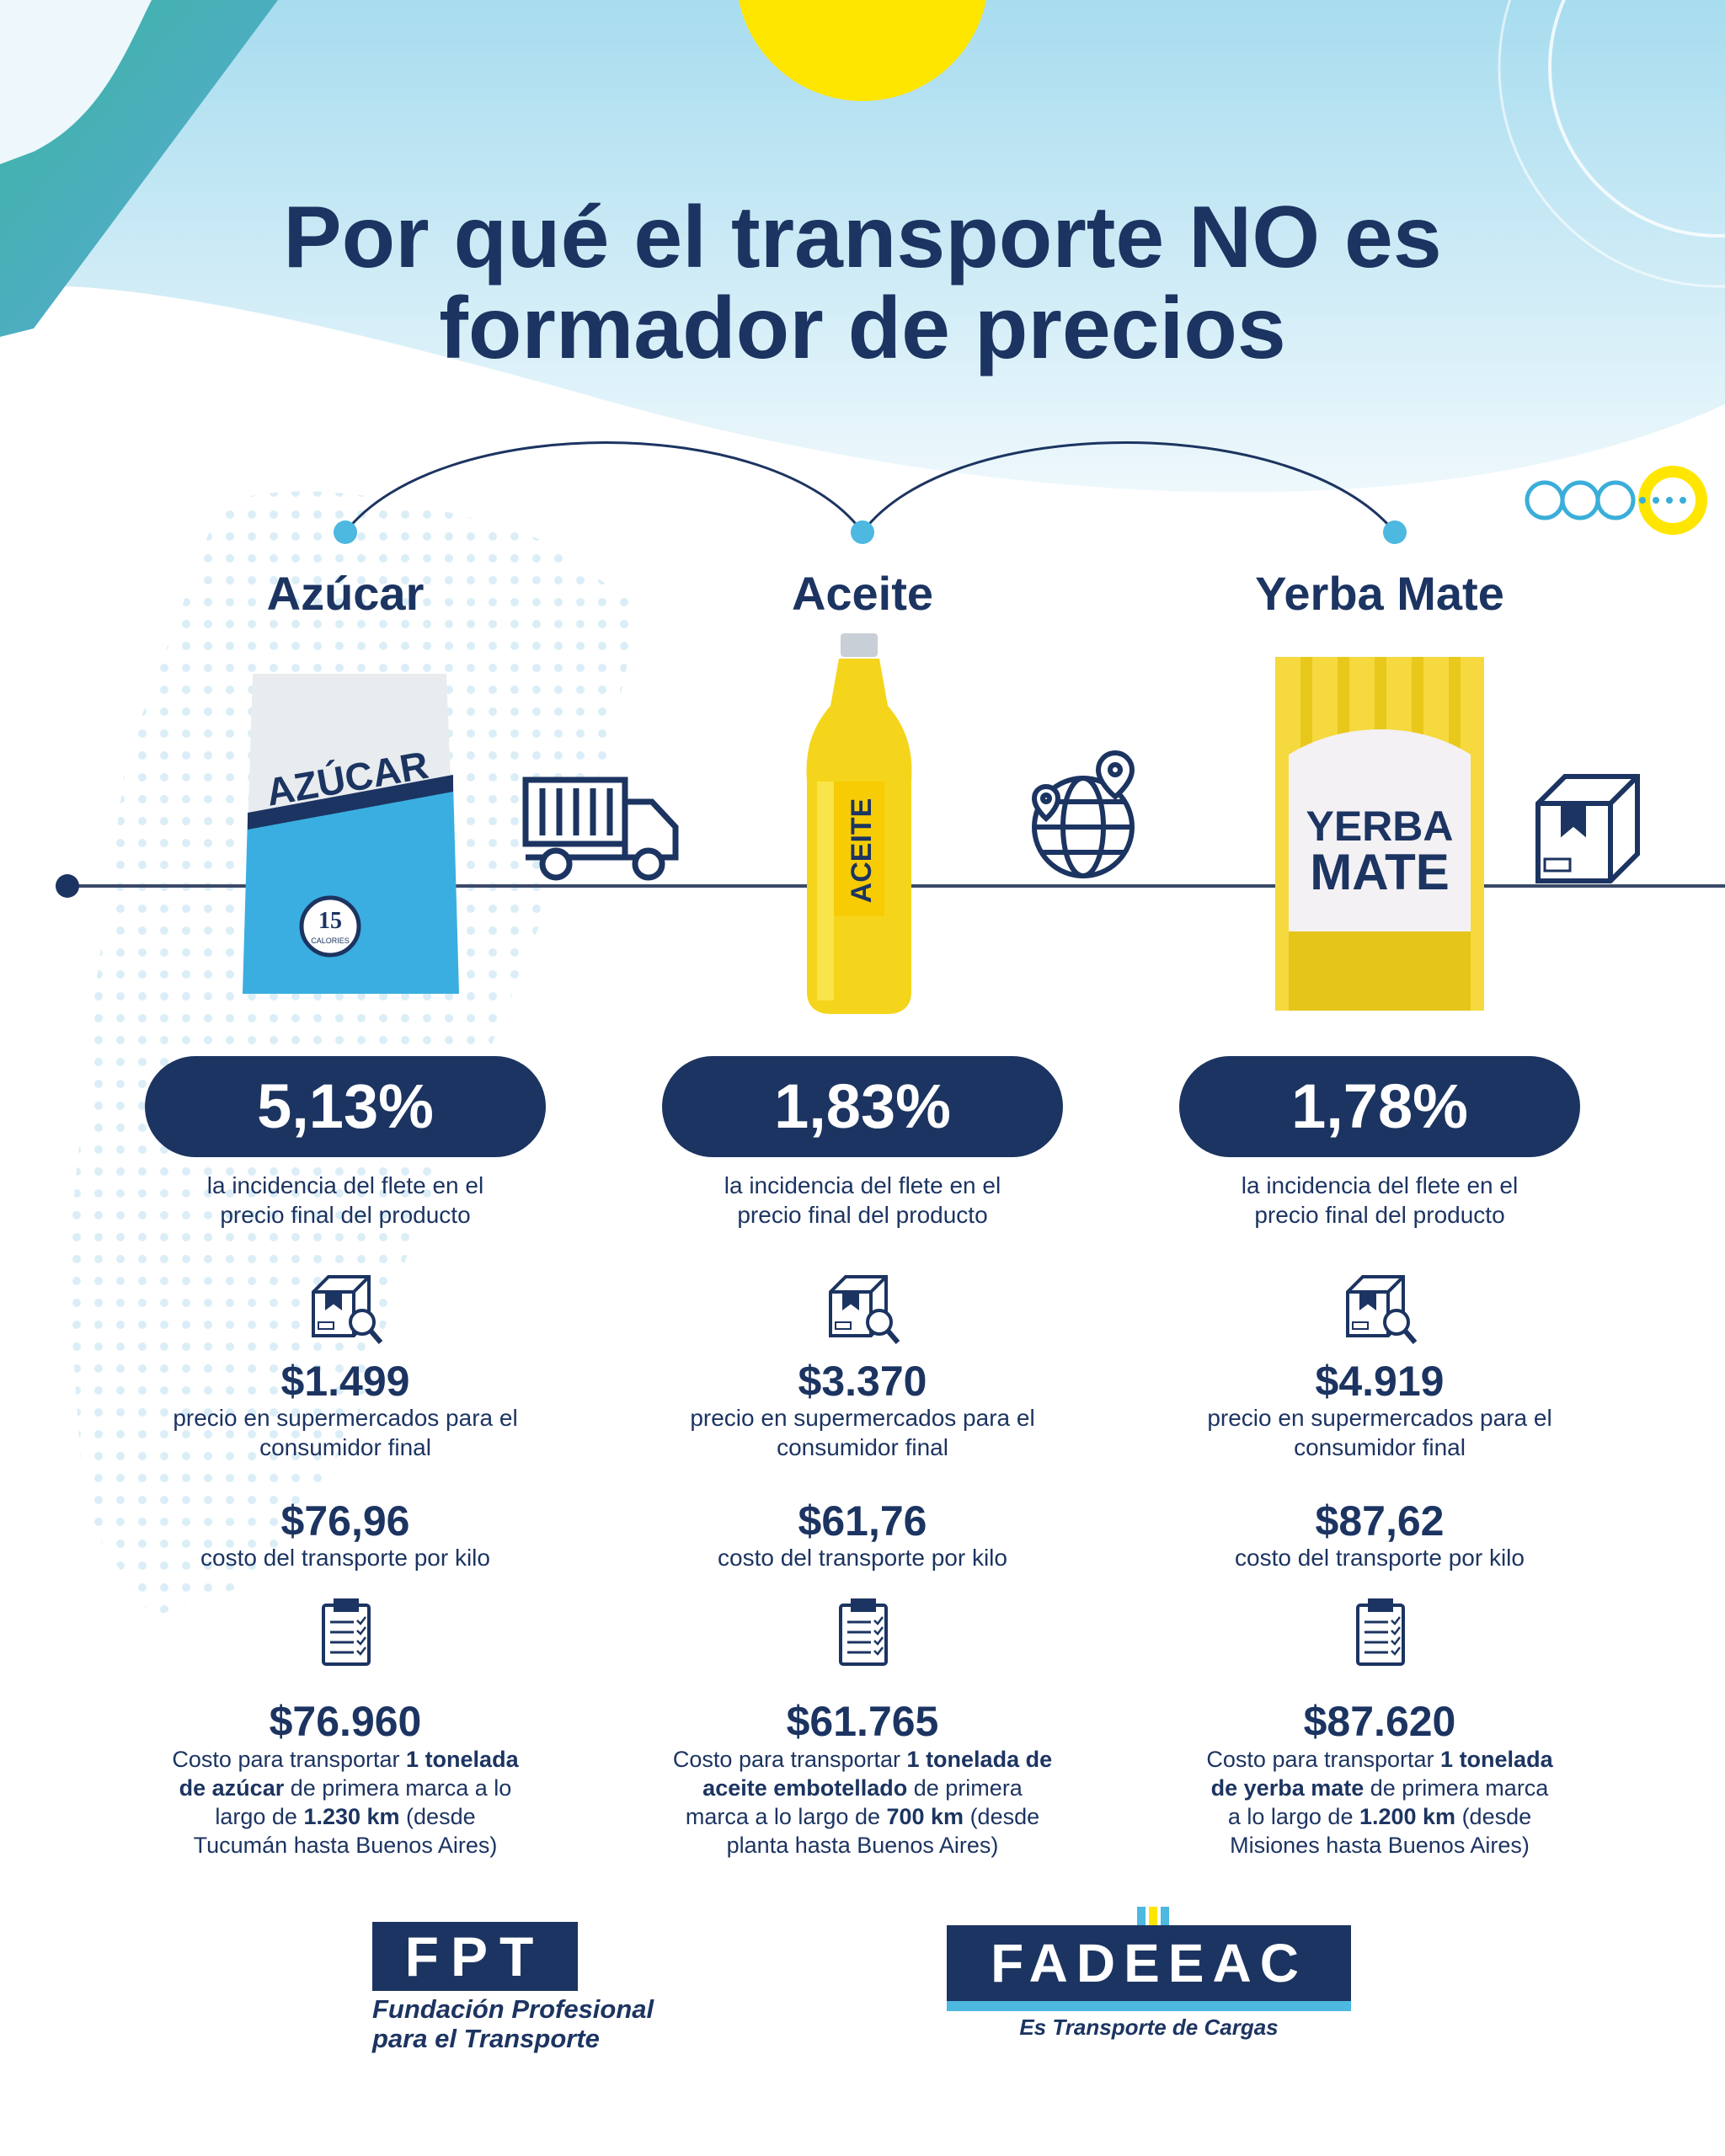 The width and height of the screenshot is (1725, 2156). I want to click on cost-kilo-text-aceite: costo del transporte por kilo, so click(862, 1558).